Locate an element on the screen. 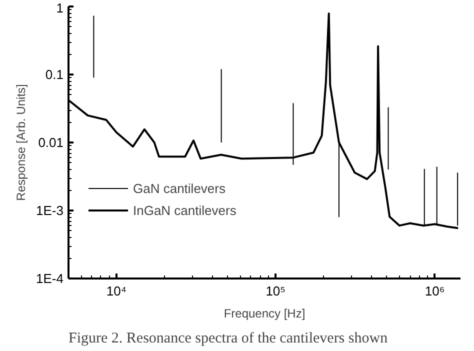 The height and width of the screenshot is (351, 474). legend-label: GaN cantilevers is located at coordinates (179, 188).